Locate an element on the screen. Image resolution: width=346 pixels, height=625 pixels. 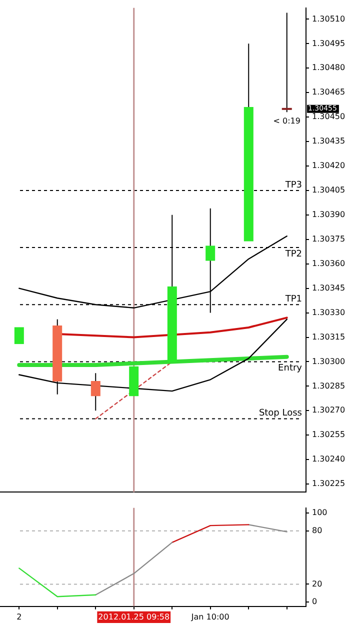
ref-line-label: Entry is located at coordinates (290, 369).